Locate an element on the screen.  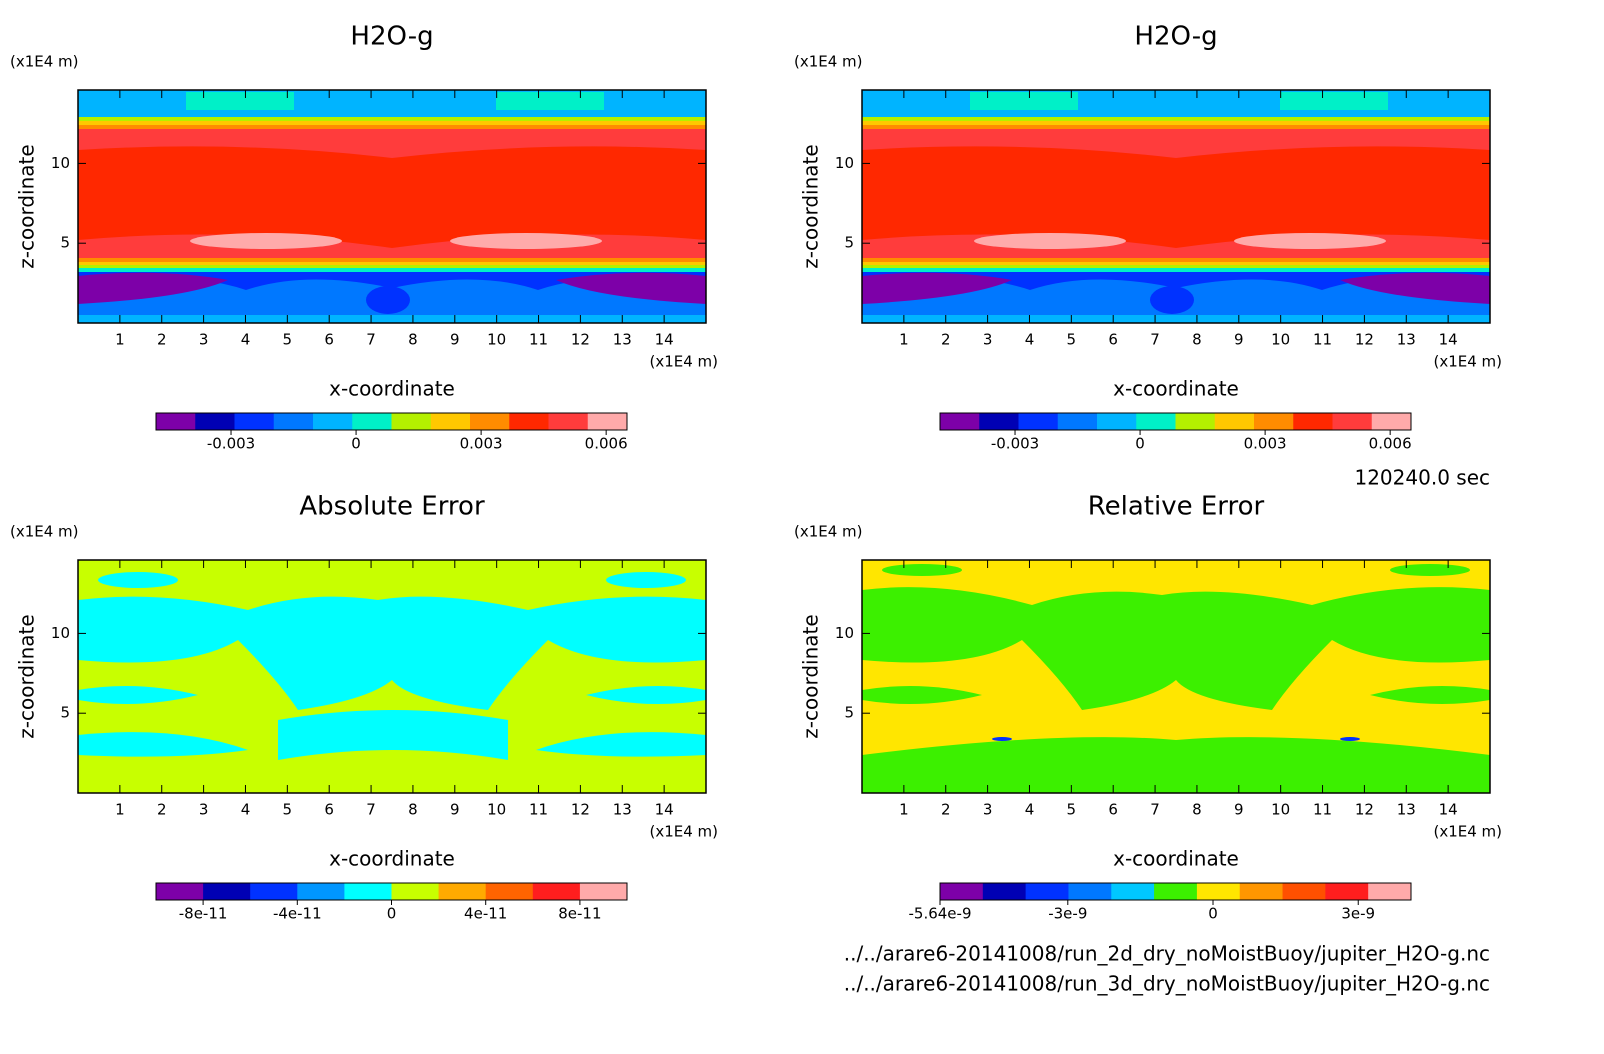
panel-title: Absolute Error is located at coordinates (392, 507).